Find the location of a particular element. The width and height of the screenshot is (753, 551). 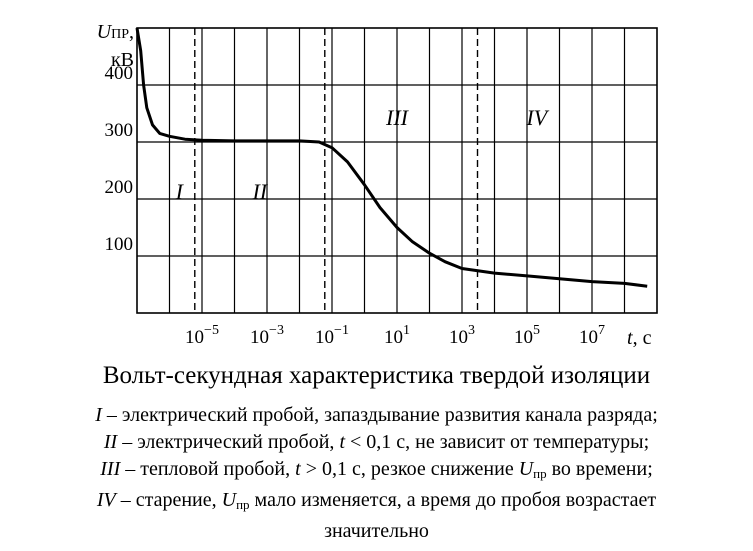

y-tick-labels: 100 200 300 400 is located at coordinates (119, 159).